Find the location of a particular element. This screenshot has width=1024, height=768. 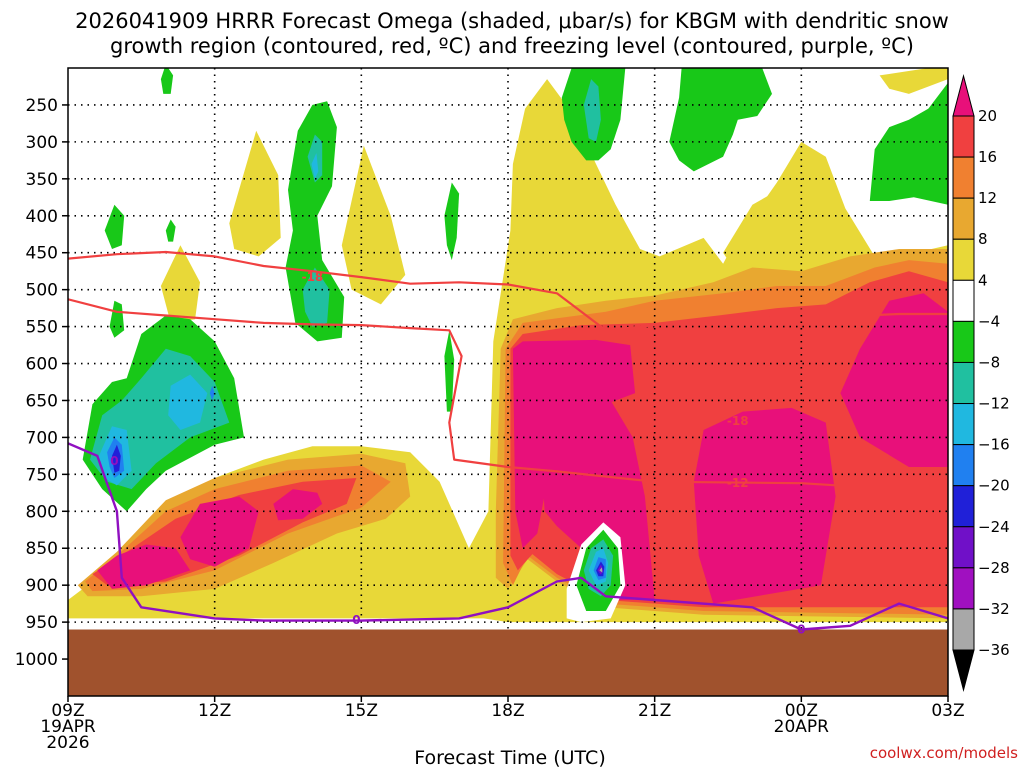

colorbar-label-6: −8 is located at coordinates (989, 362).